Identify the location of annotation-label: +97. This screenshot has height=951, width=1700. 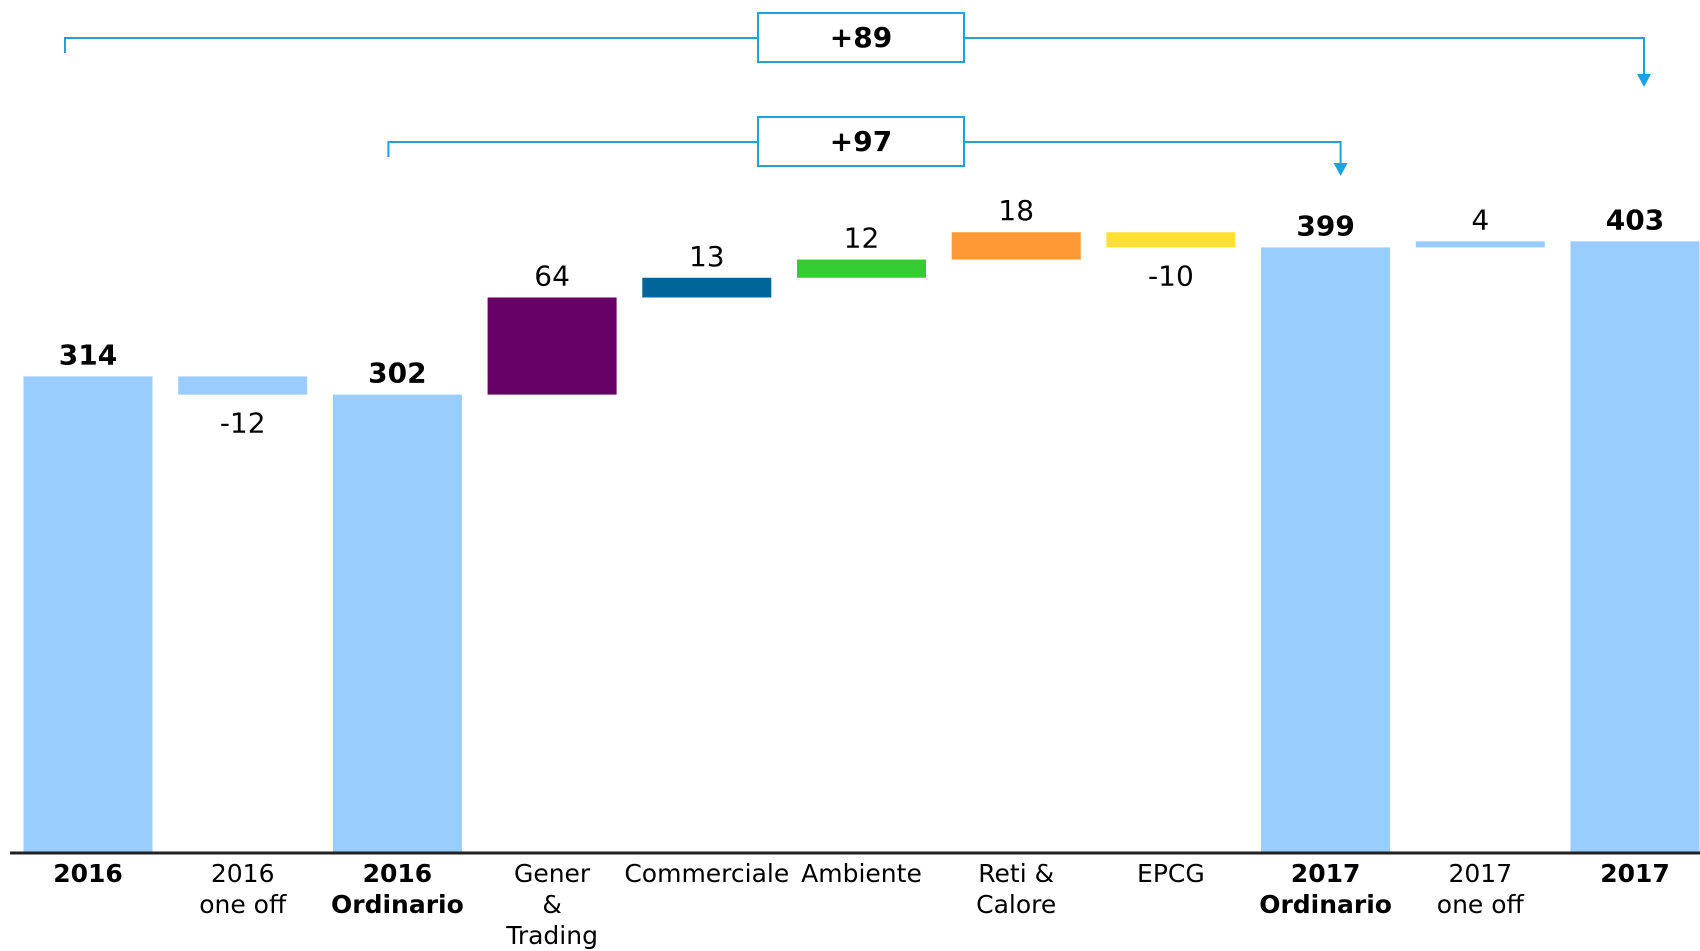
(861, 141).